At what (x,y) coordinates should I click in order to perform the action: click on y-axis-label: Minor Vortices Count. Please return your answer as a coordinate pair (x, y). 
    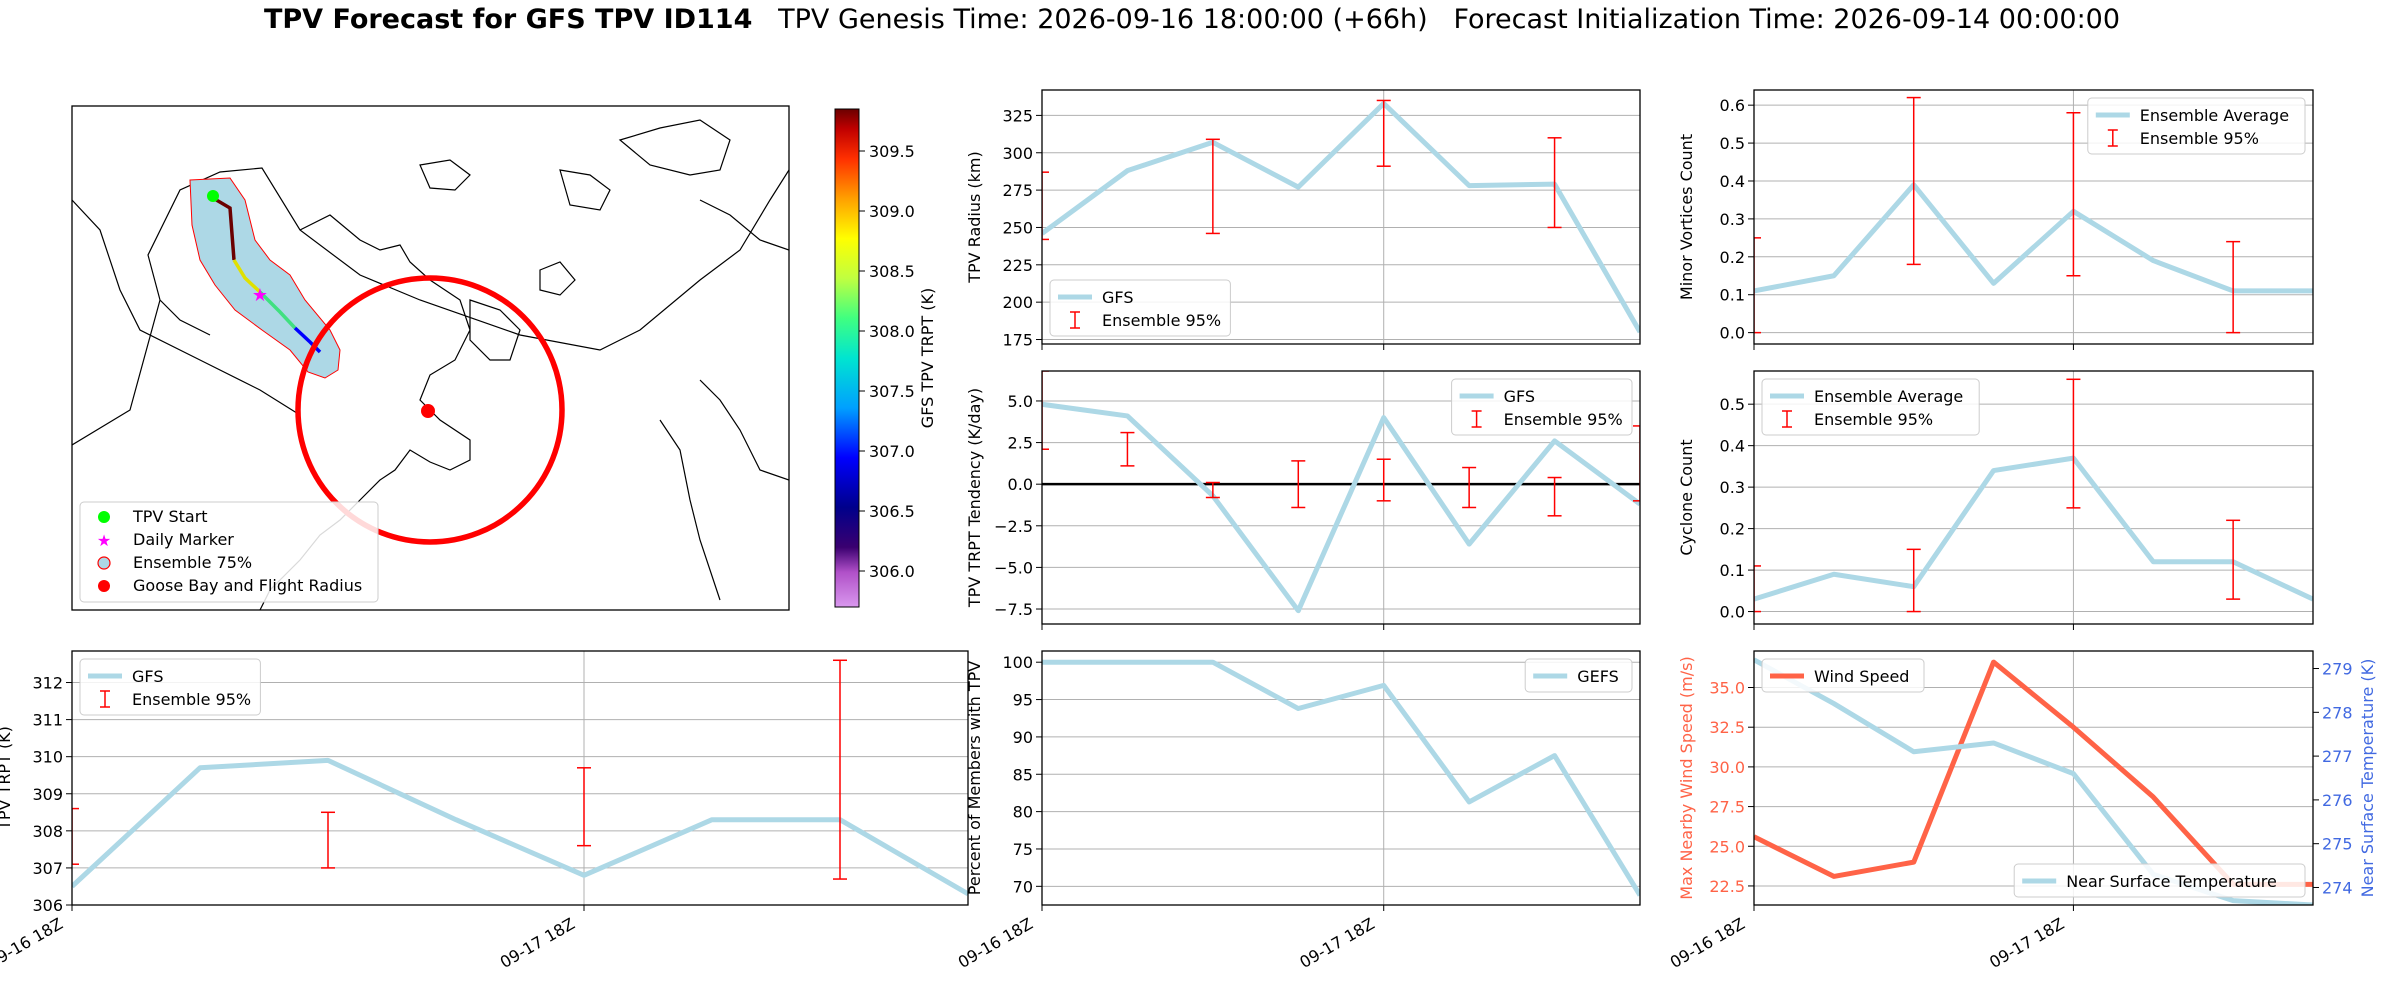
    Looking at the image, I should click on (1686, 217).